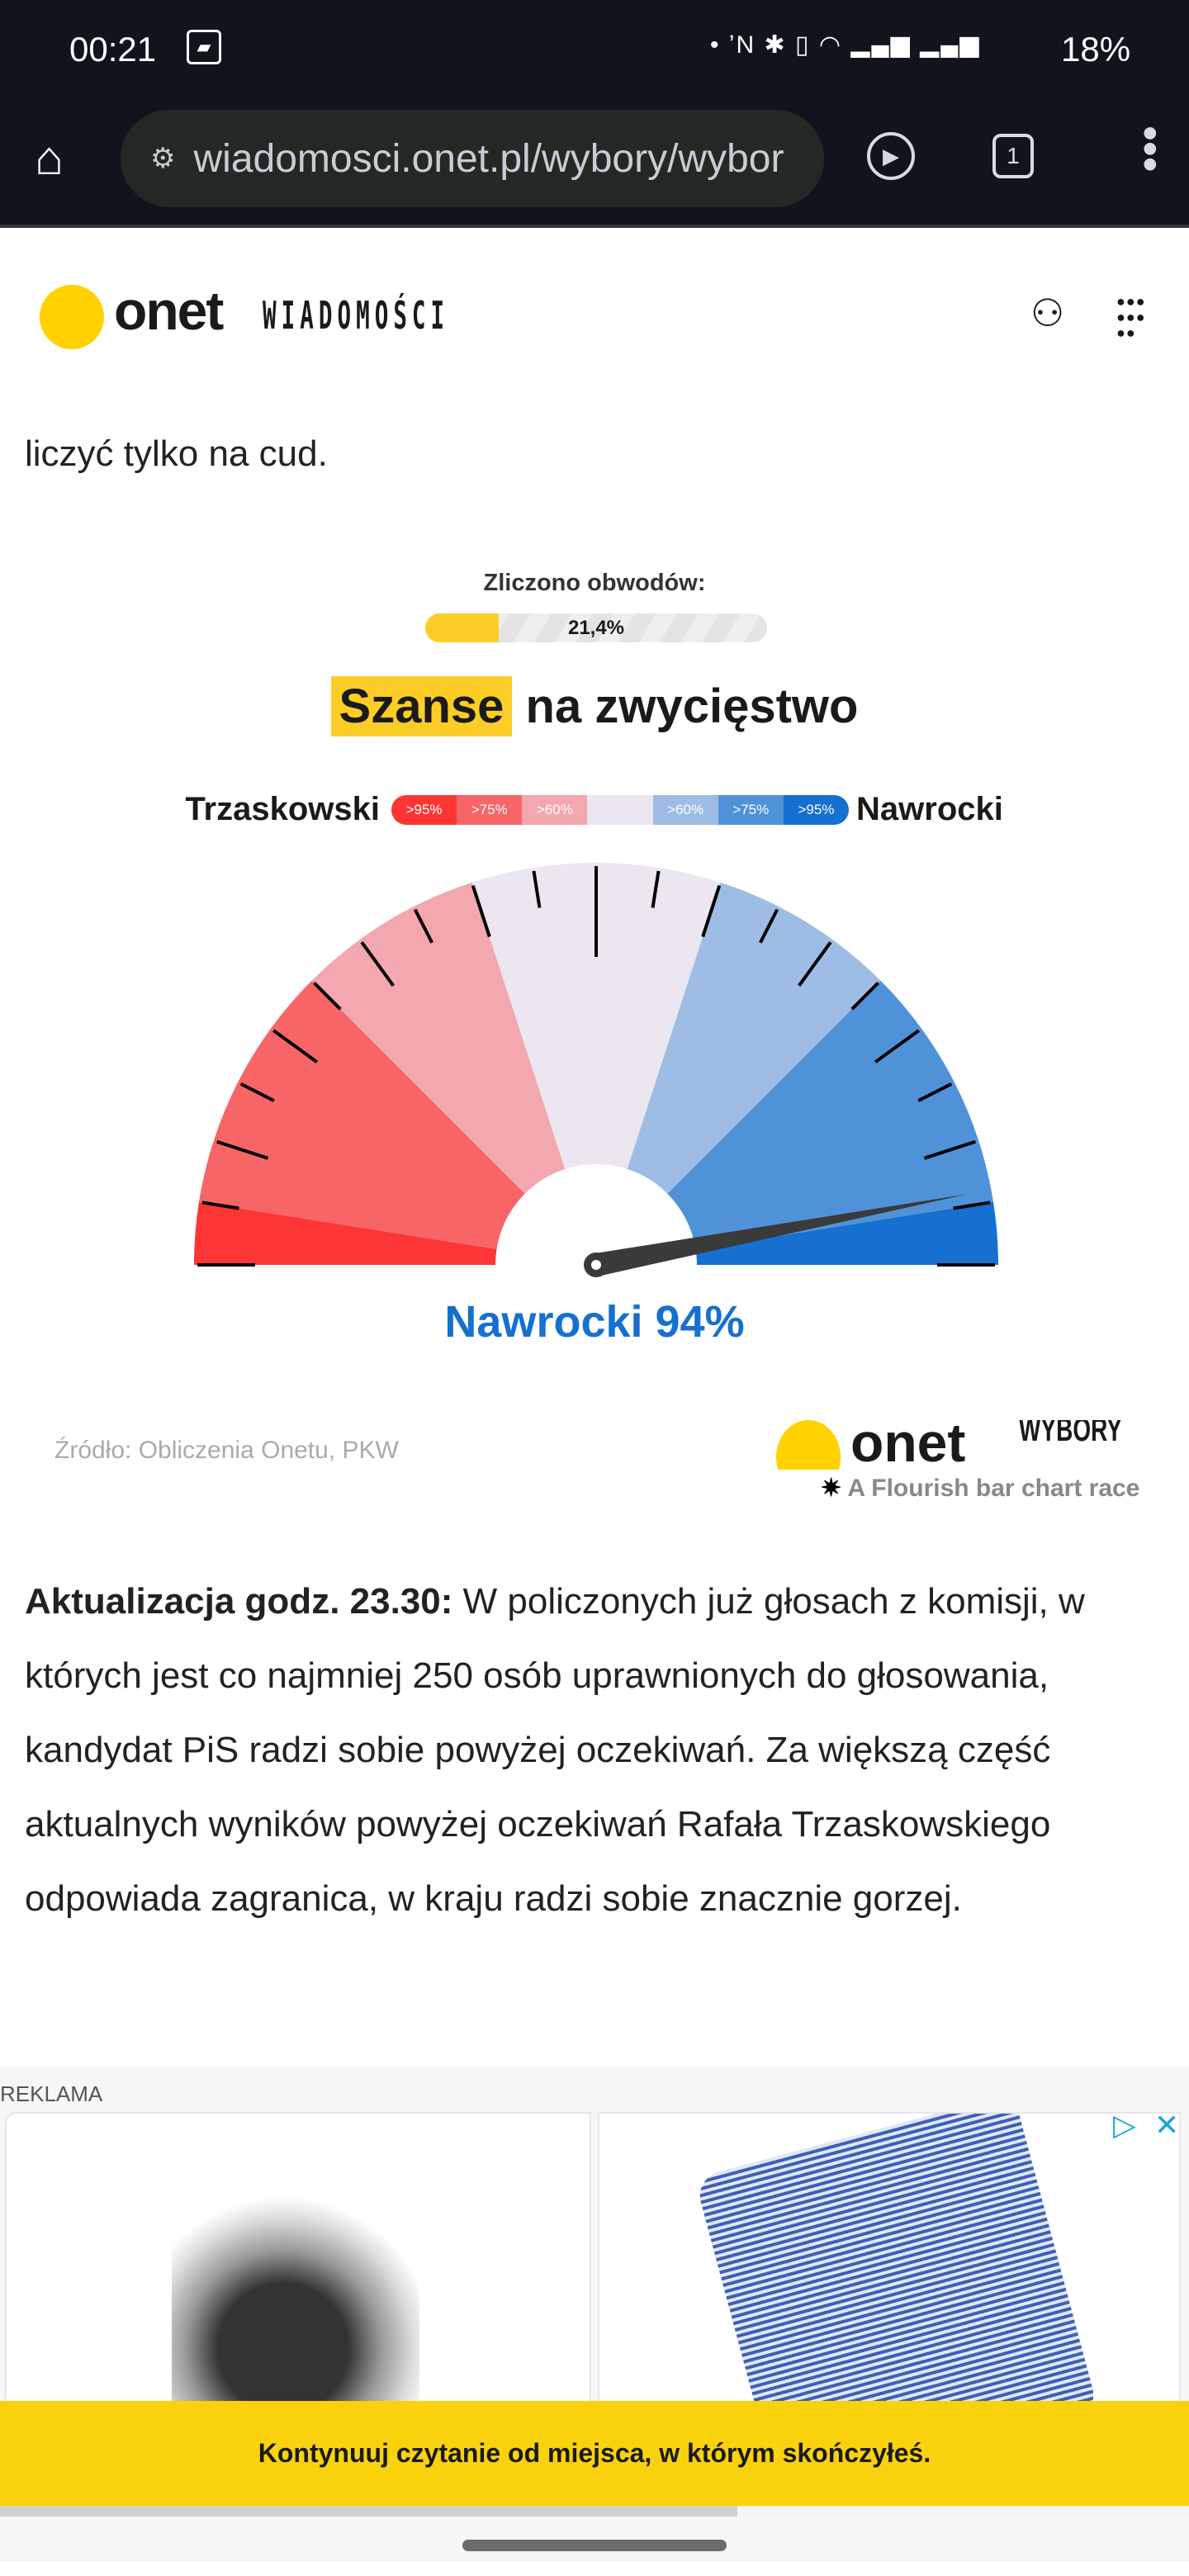  I want to click on tab-switcher-button: 1, so click(1013, 156).